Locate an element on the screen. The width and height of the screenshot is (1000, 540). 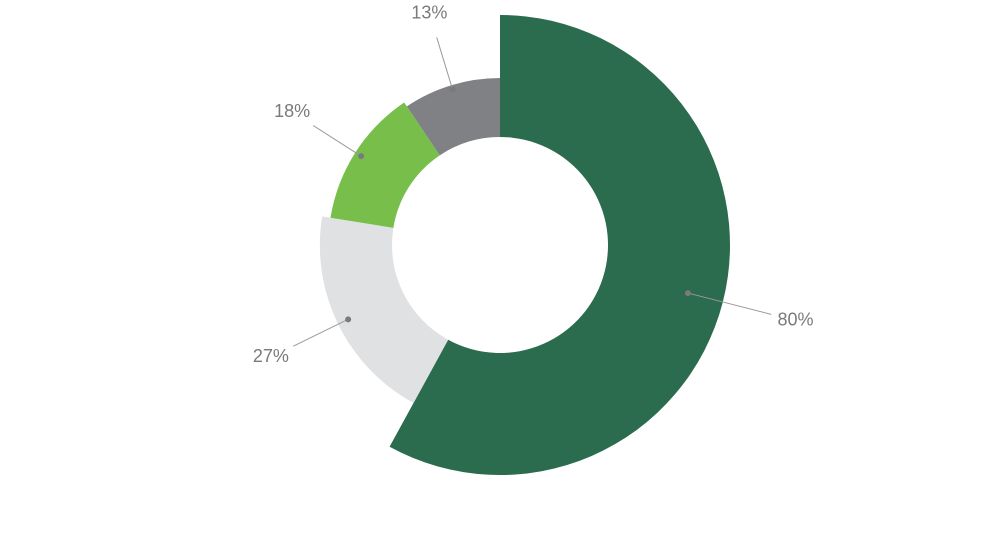
value-label: 13% is located at coordinates (429, 12).